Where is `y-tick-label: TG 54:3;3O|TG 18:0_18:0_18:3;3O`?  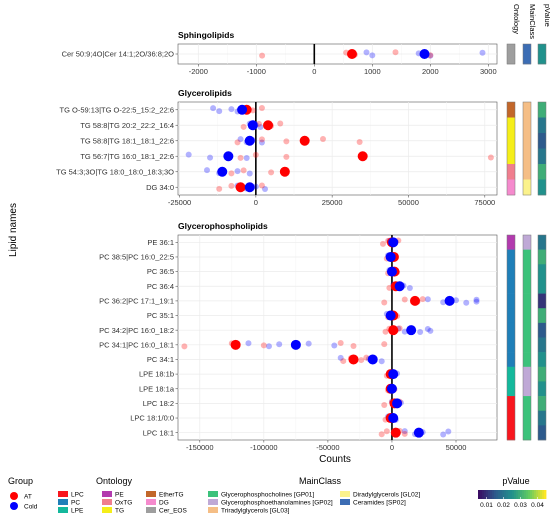
y-tick-label: TG 54:3;3O|TG 18:0_18:0_18:3;3O is located at coordinates (115, 171).